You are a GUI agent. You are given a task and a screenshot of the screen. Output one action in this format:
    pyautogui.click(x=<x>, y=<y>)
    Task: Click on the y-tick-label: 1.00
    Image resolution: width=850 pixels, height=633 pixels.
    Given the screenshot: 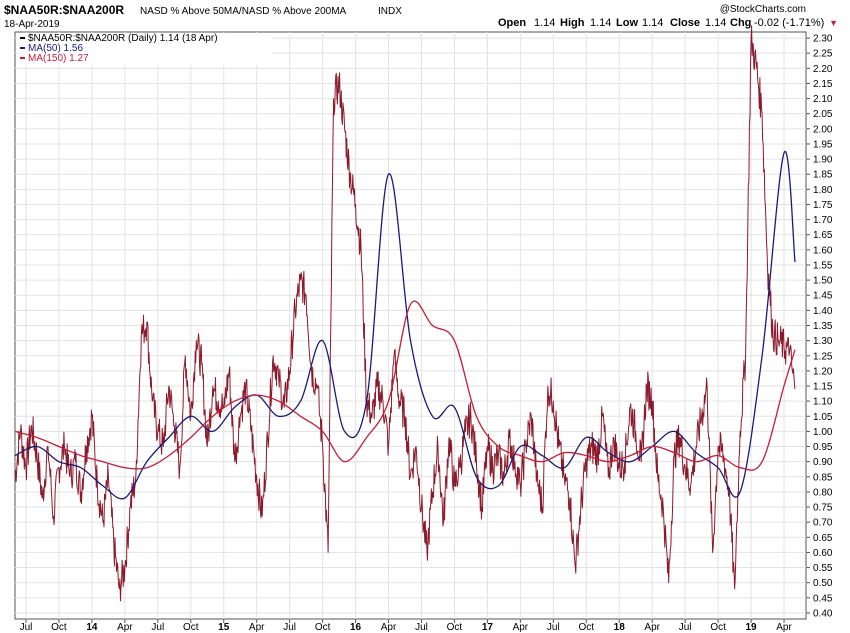 What is the action you would take?
    pyautogui.click(x=823, y=432)
    